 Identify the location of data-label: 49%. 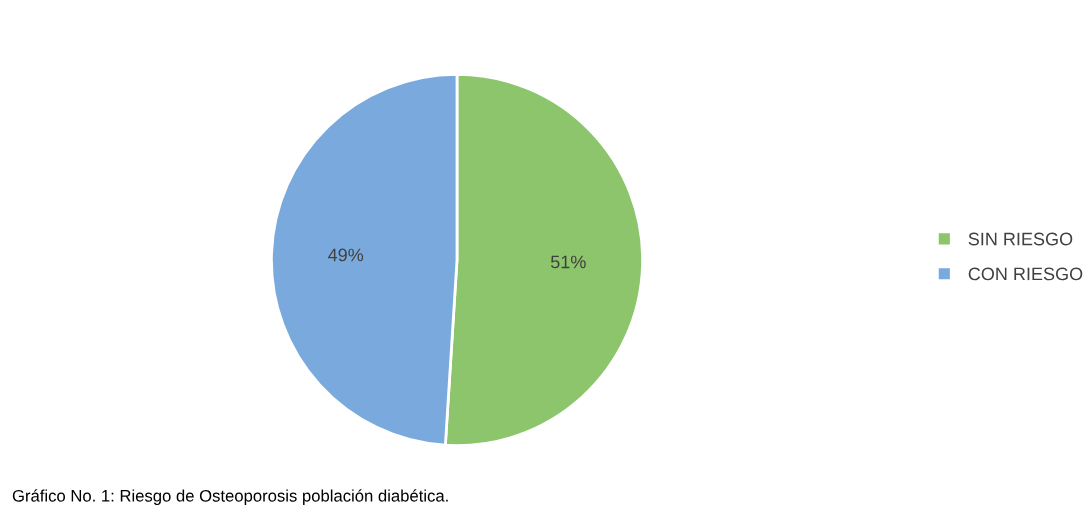
(346, 255).